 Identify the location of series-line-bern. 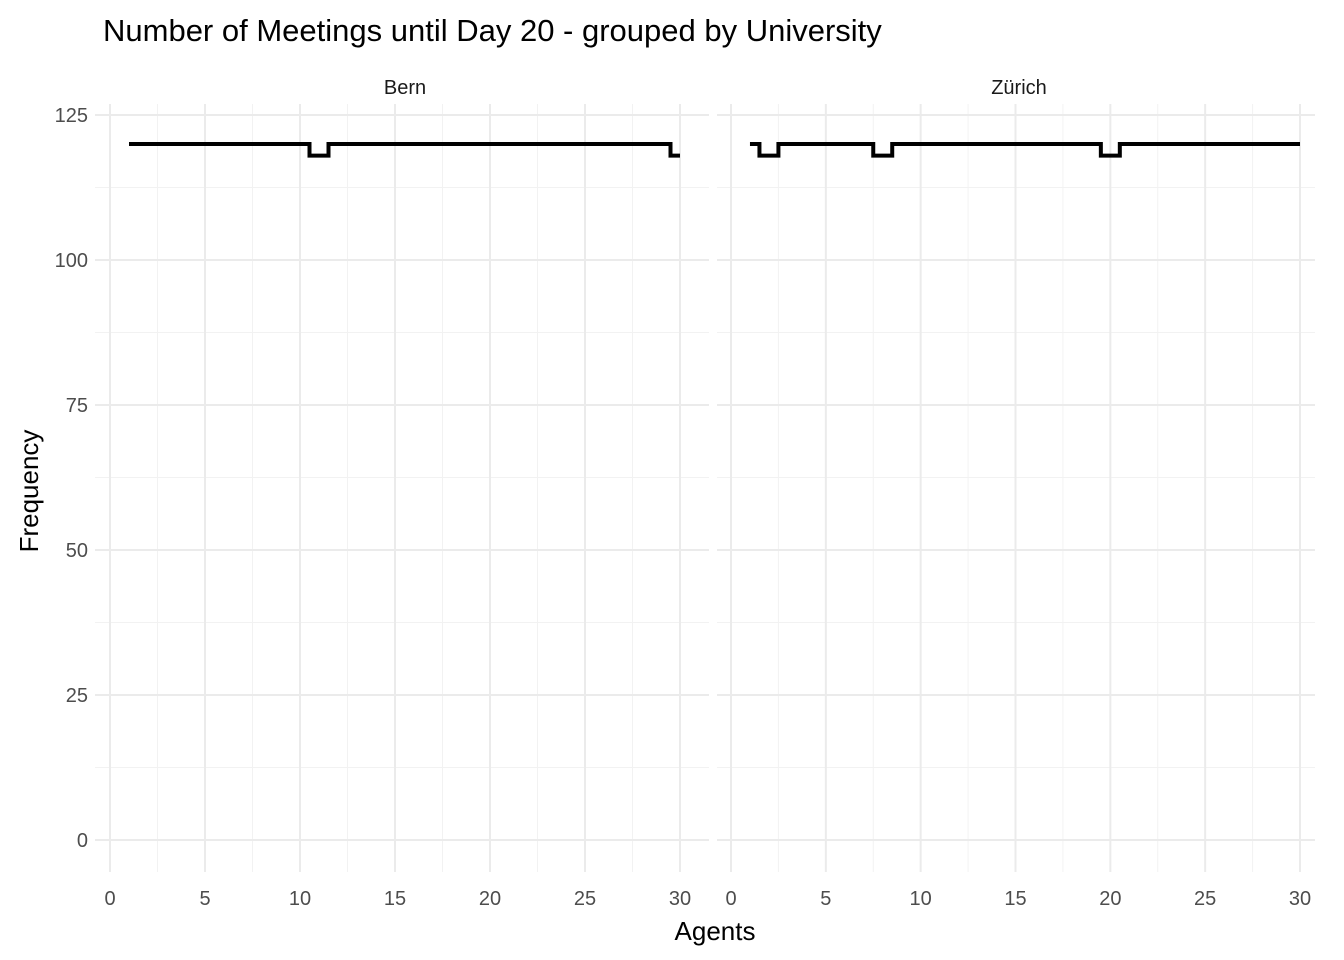
(404, 150).